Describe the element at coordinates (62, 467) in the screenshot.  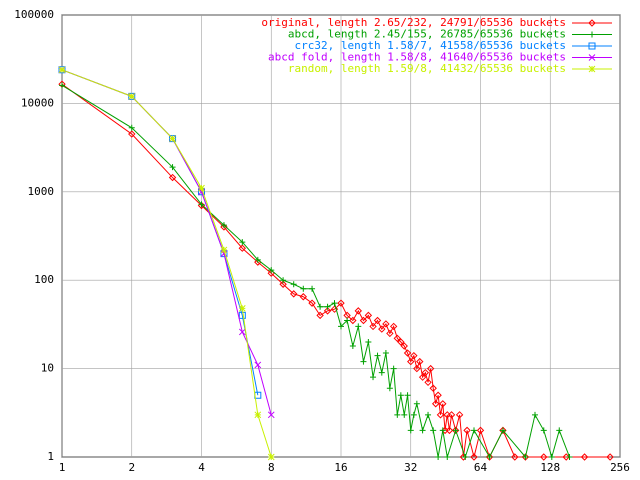
I see `x-tick-label: 1` at that location.